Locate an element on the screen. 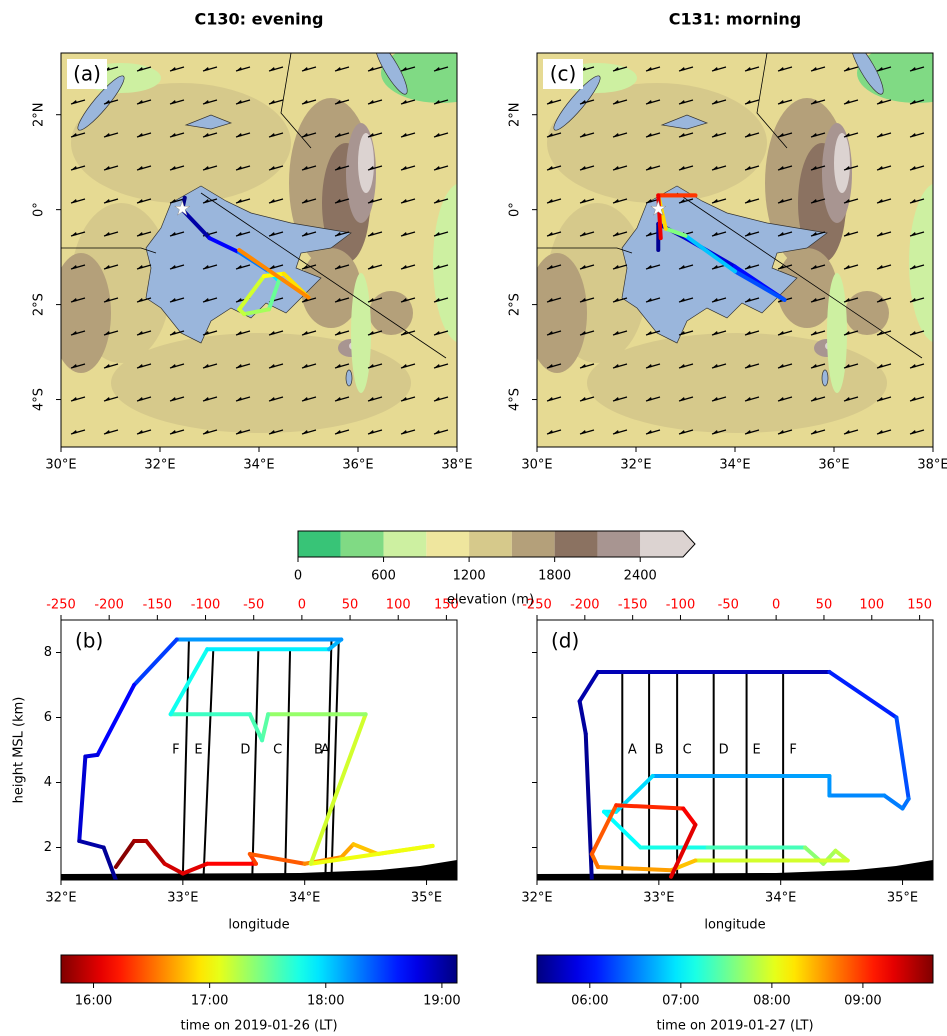  panel-label: (a) is located at coordinates (87, 74).